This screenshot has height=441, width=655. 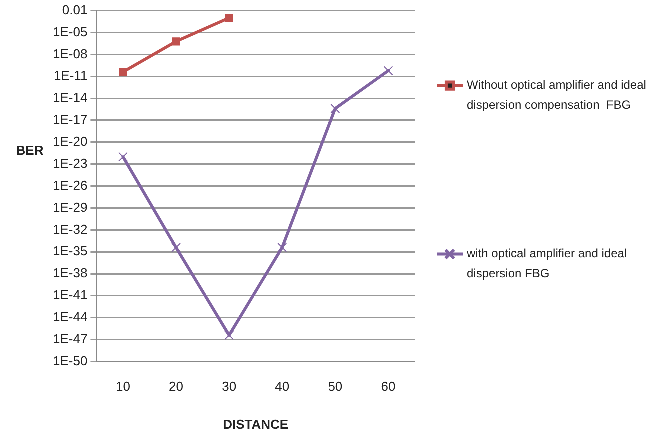 I want to click on y-tick-label: 1E-11, so click(x=71, y=76).